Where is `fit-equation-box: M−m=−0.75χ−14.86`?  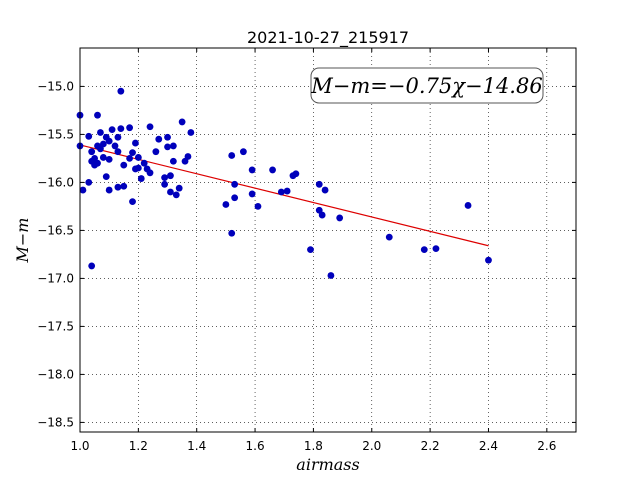 fit-equation-box: M−m=−0.75χ−14.86 is located at coordinates (427, 85).